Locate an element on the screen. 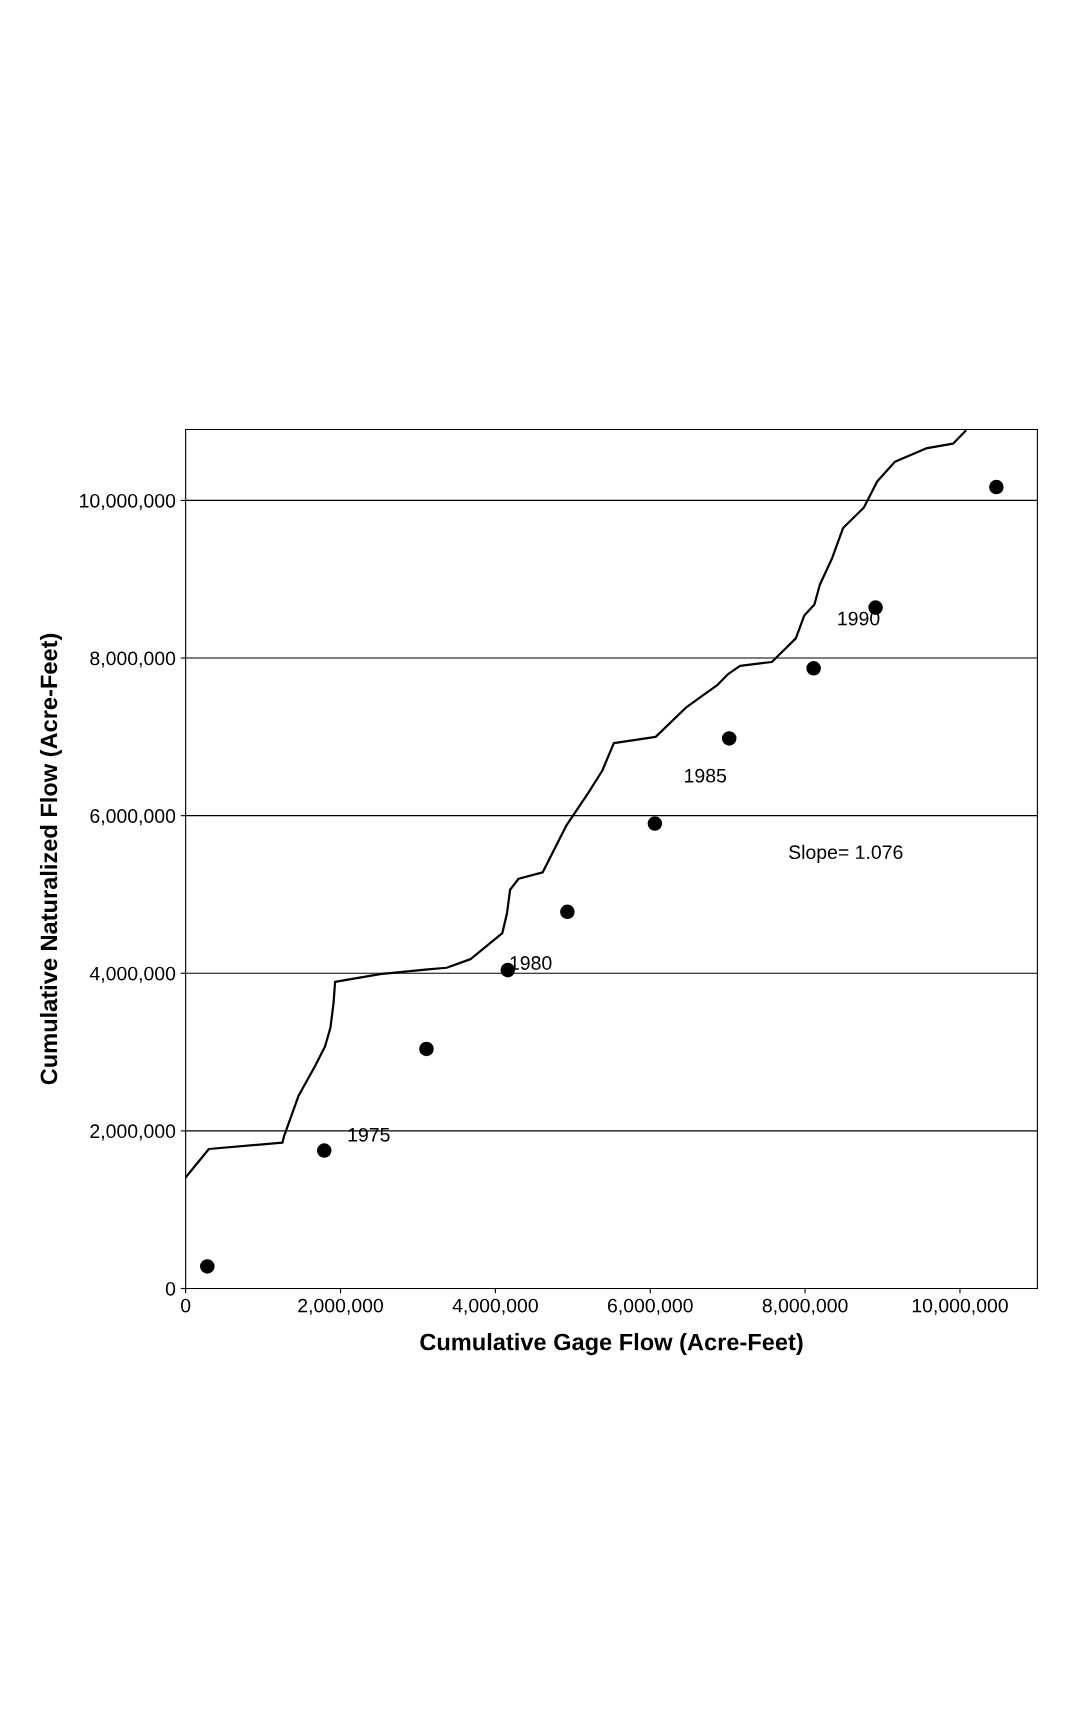 The height and width of the screenshot is (1718, 1092). x-tick-label: 2,000,000 is located at coordinates (340, 1306).